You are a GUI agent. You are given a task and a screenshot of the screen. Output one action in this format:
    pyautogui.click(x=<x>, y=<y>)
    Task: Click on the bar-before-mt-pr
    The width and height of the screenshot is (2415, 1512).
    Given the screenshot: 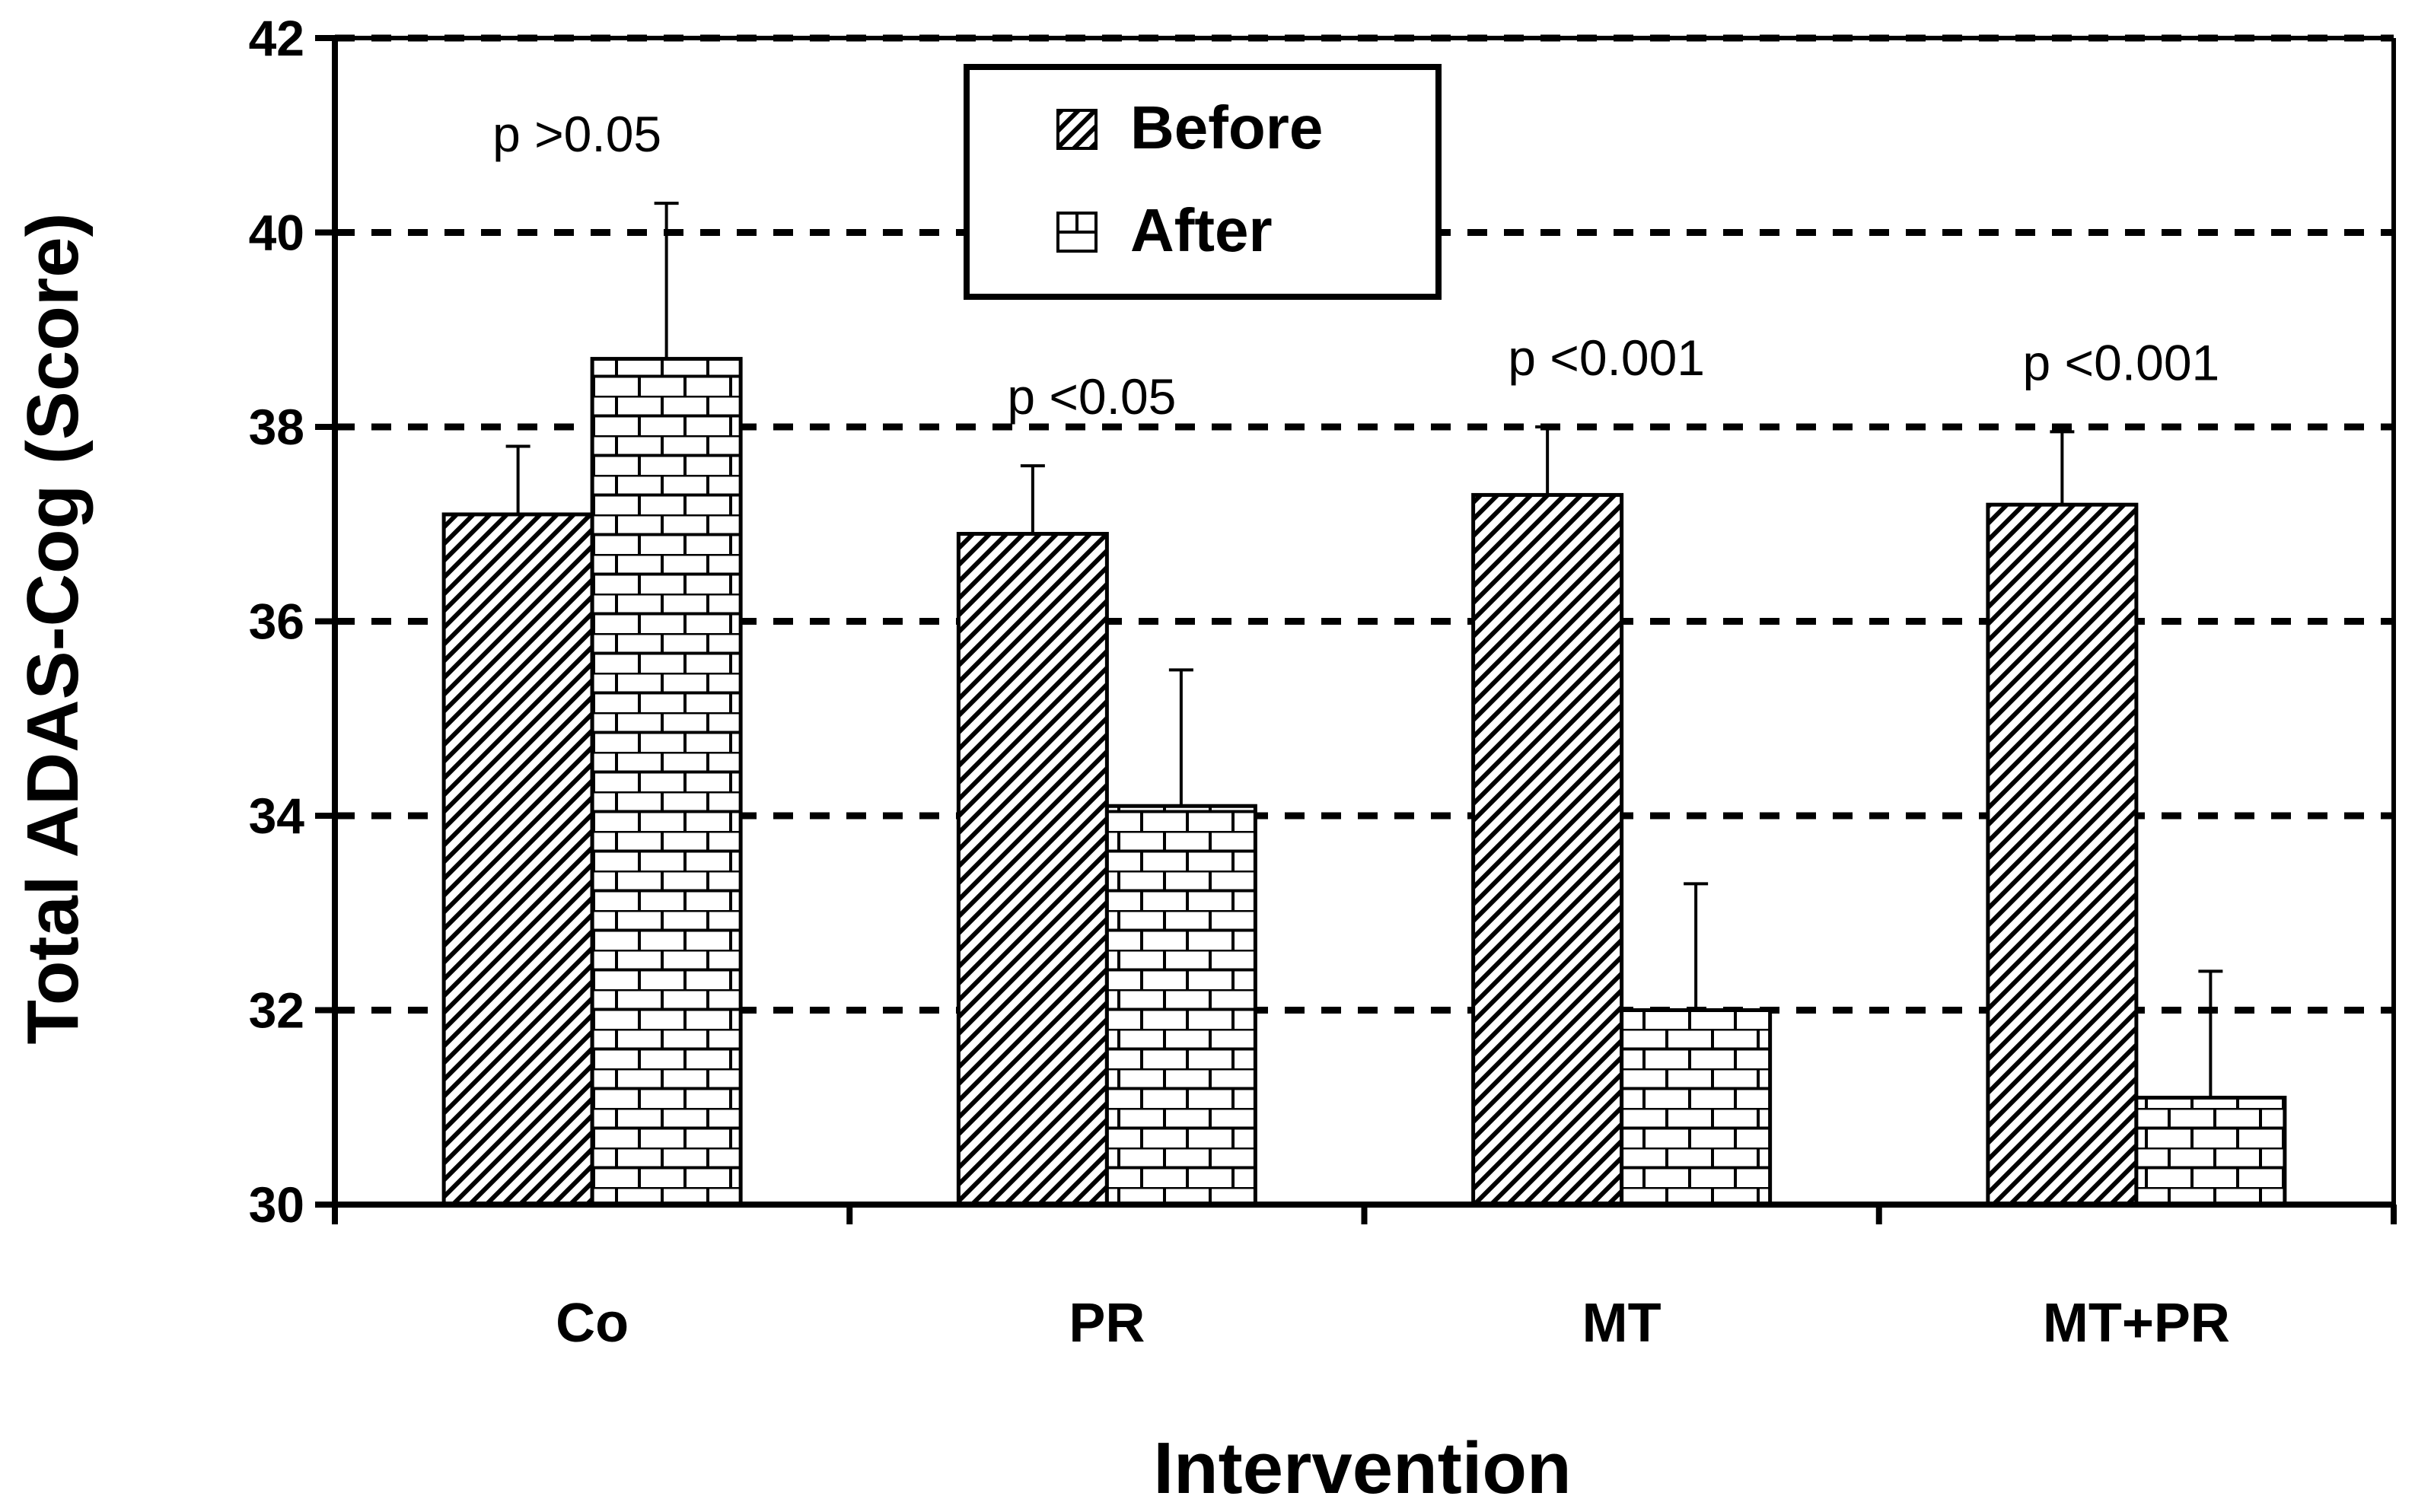 What is the action you would take?
    pyautogui.click(x=2062, y=854)
    